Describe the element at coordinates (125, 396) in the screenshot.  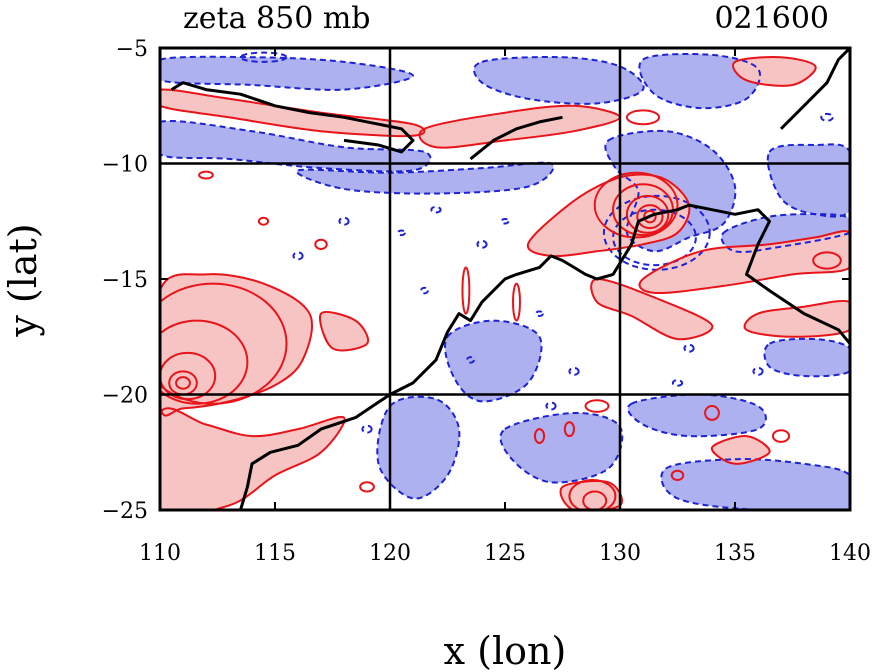
I see `y-tick-label: −20` at that location.